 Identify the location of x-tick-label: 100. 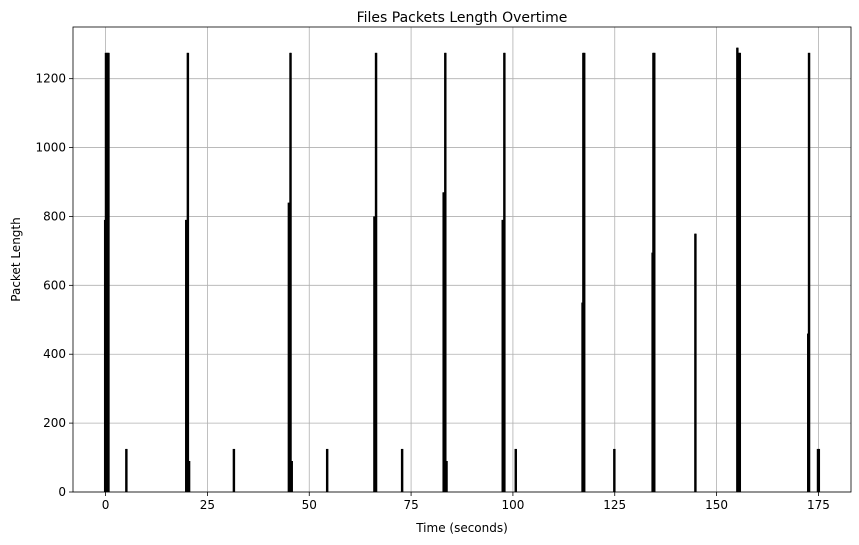
(512, 505).